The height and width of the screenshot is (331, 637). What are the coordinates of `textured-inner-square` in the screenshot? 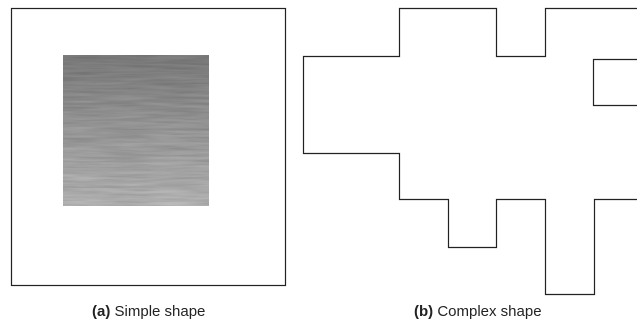 It's located at (136, 130).